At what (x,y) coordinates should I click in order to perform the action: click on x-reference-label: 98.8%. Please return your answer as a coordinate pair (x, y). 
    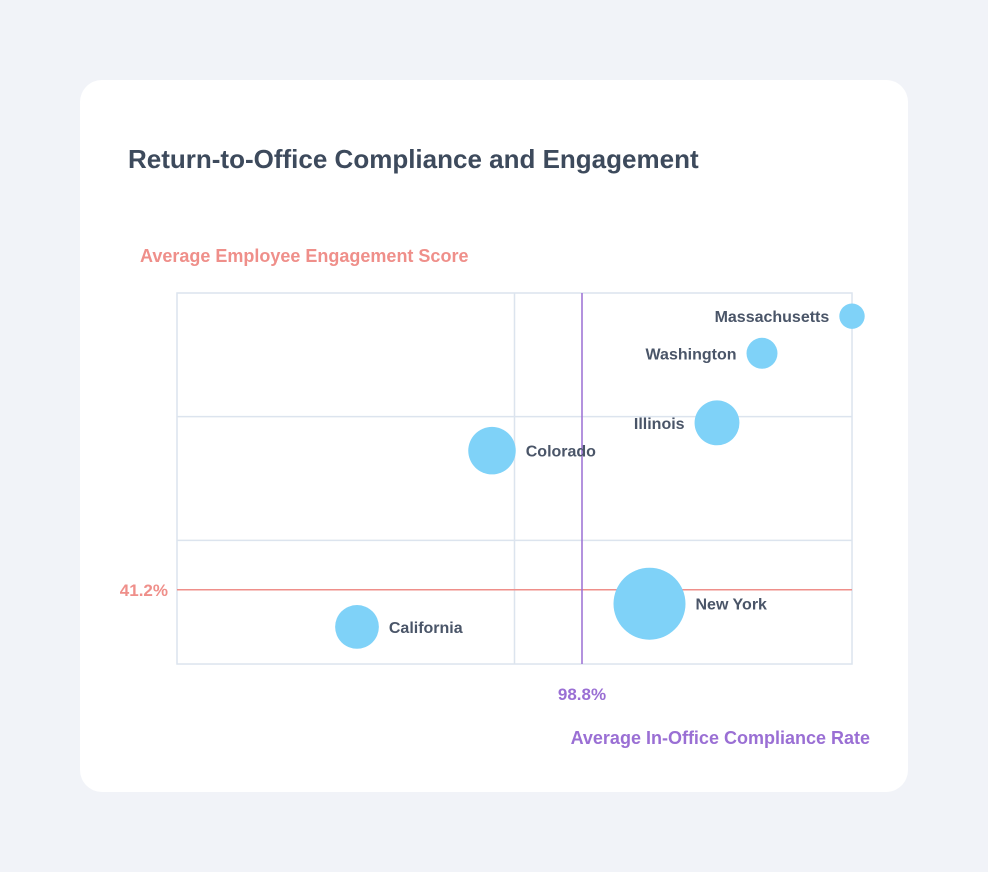
    Looking at the image, I should click on (582, 694).